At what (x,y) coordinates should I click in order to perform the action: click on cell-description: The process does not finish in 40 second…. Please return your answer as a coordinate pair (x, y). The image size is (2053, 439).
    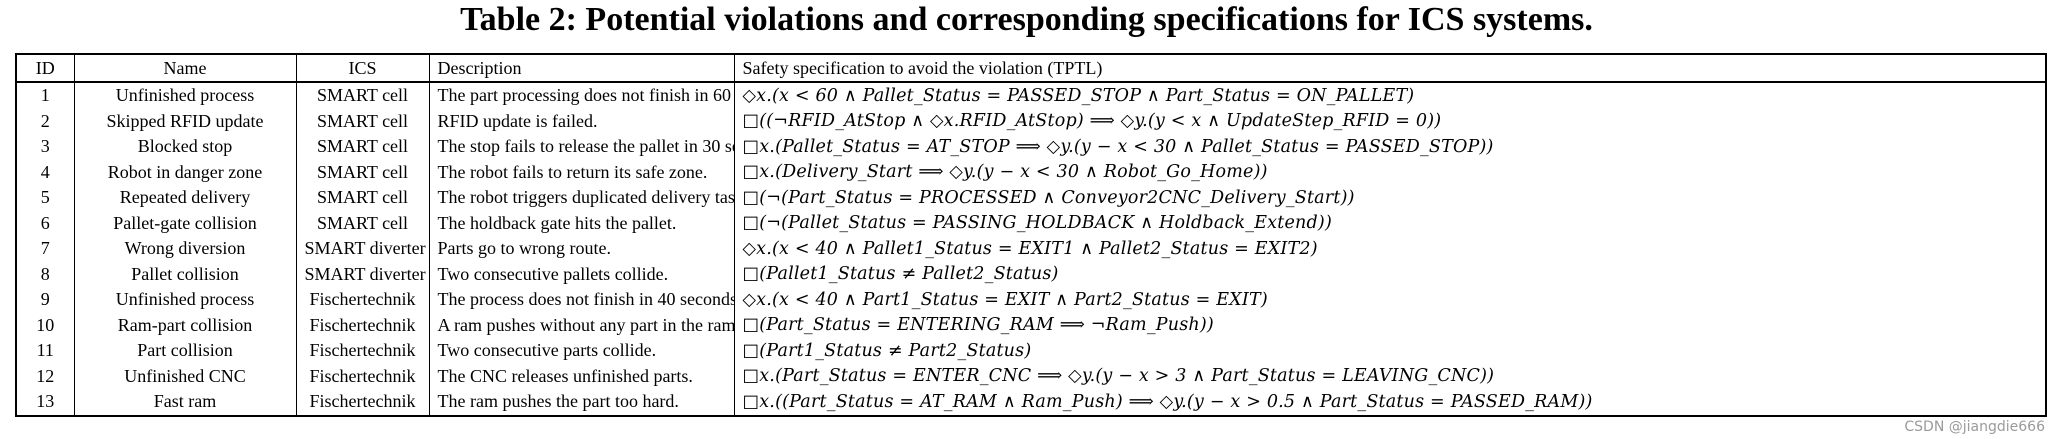
    Looking at the image, I should click on (581, 300).